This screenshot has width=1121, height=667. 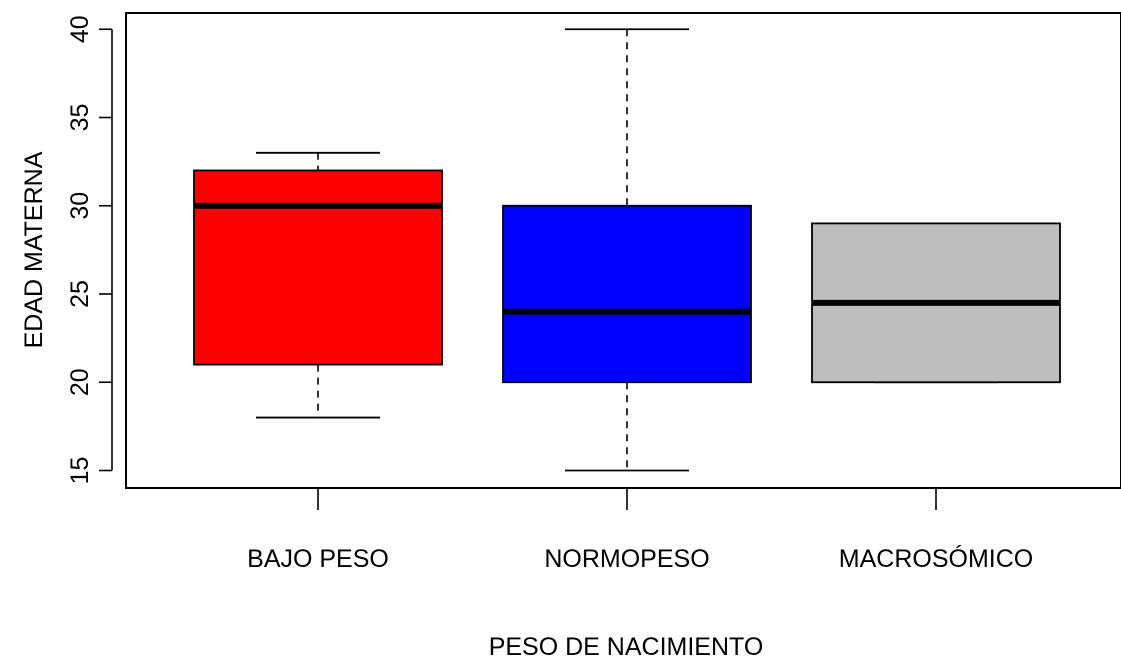 What do you see at coordinates (80, 206) in the screenshot?
I see `y-tick-label: 30` at bounding box center [80, 206].